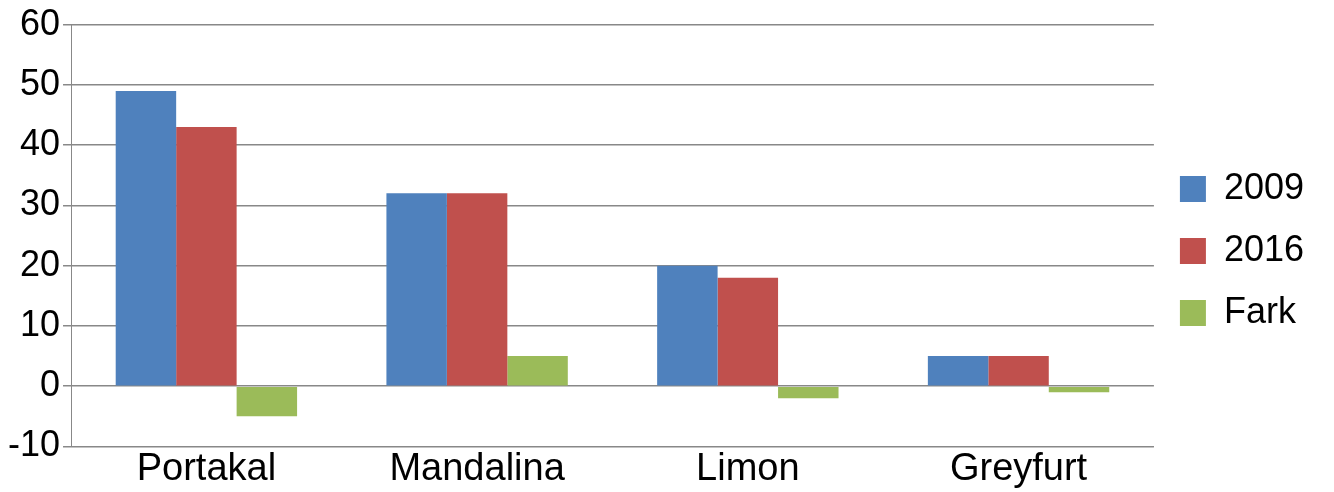  I want to click on x-tick-label: Greyfurt, so click(1018, 466).